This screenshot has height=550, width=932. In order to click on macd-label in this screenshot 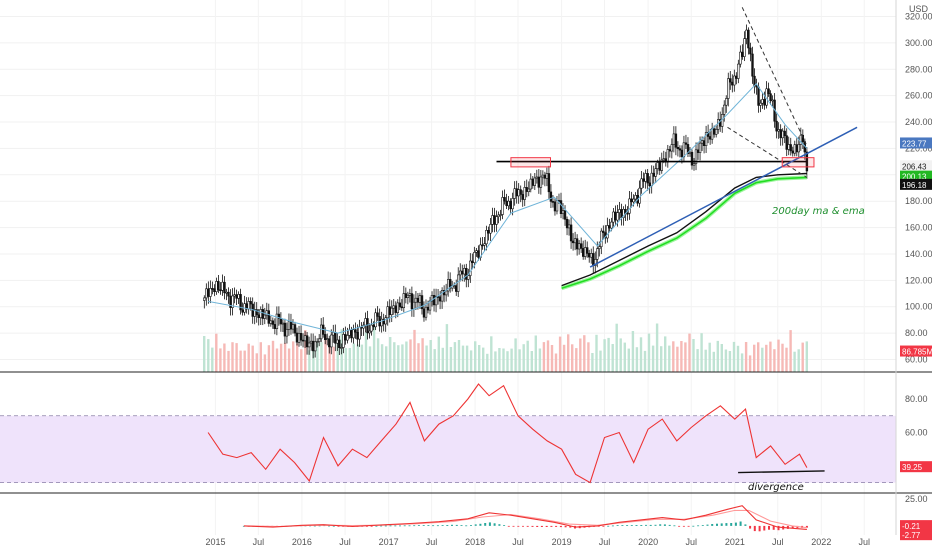, I will do `click(916, 526)`.